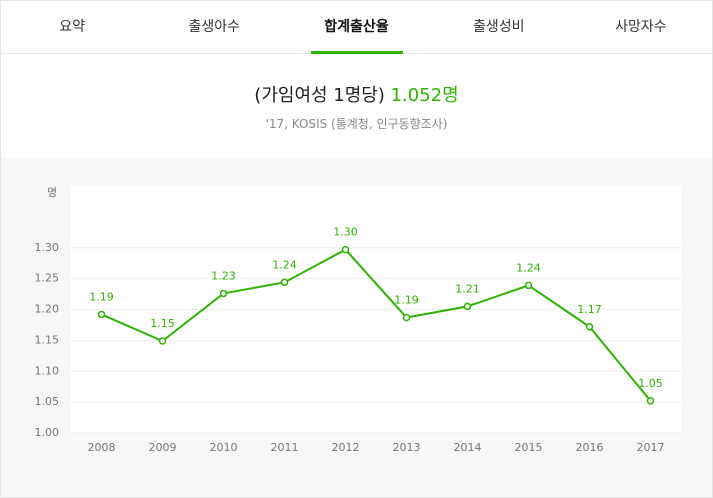 This screenshot has width=713, height=498. I want to click on value-label: 1.05, so click(650, 383).